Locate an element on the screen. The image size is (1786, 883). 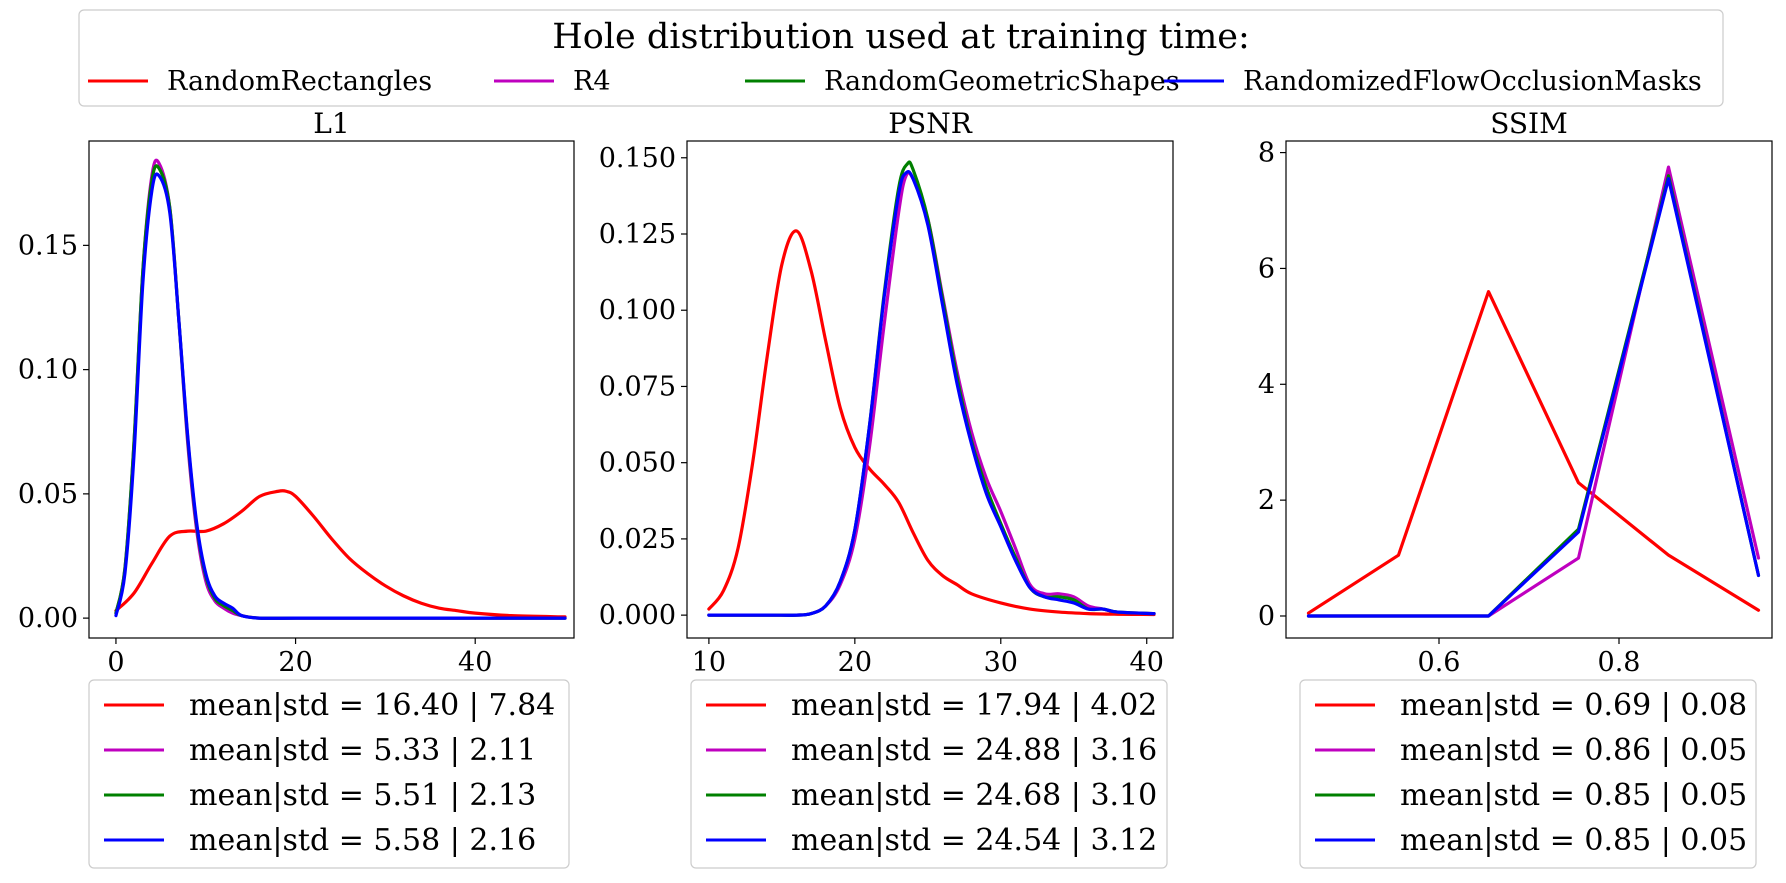
stats-legend-label: mean|std = 0.69 | 0.08 is located at coordinates (1573, 705).